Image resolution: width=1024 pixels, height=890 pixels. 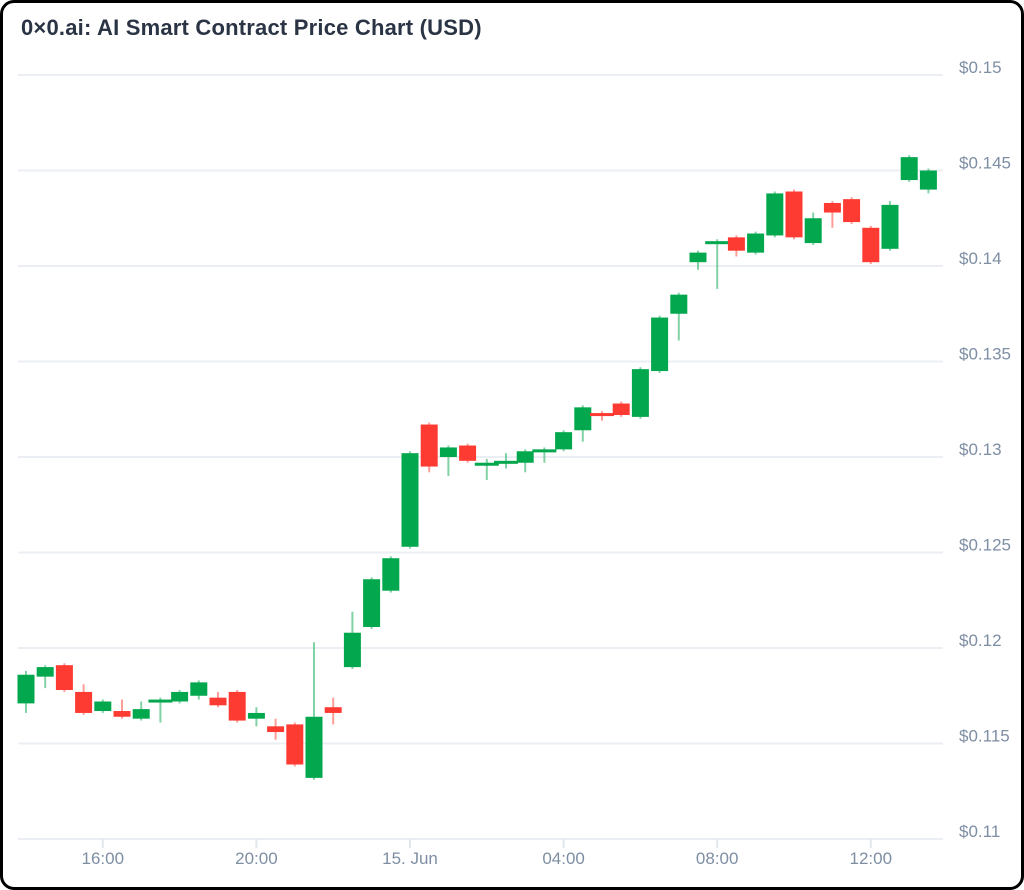 I want to click on y-axis-label: $0.12, so click(x=980, y=640).